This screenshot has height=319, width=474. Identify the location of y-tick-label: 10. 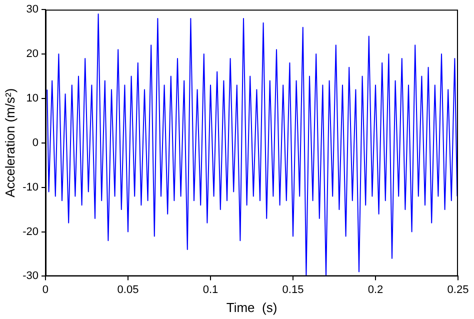
(32, 98).